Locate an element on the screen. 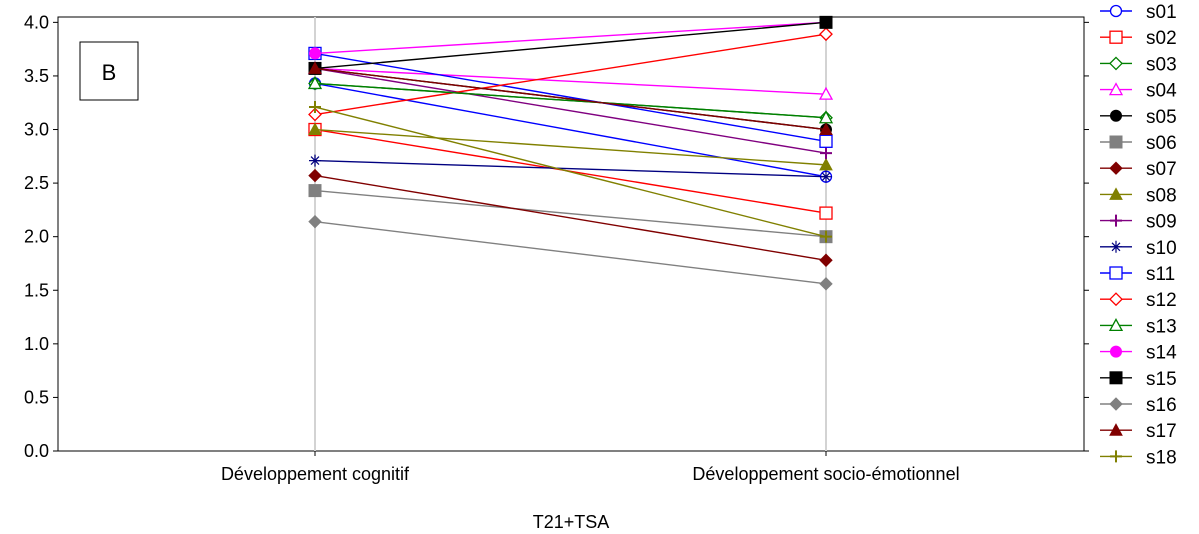  legend-label: s11 is located at coordinates (1160, 274).